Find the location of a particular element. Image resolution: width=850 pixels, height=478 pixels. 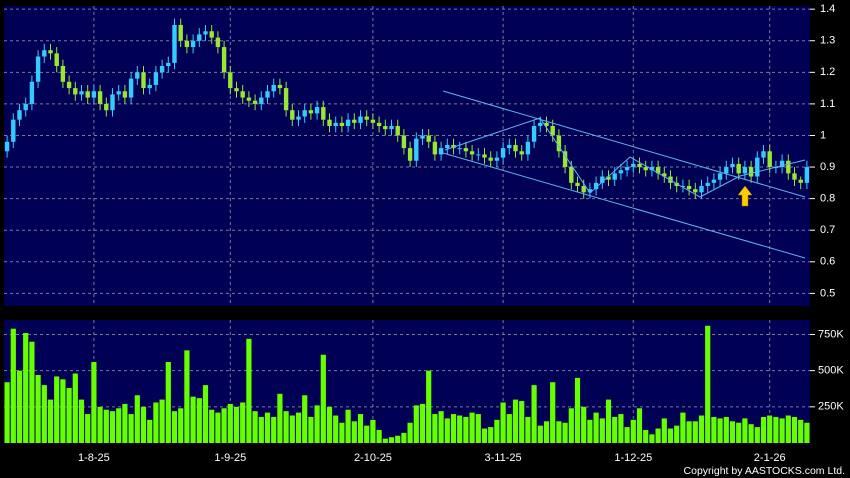

channel-upper is located at coordinates (624, 144).